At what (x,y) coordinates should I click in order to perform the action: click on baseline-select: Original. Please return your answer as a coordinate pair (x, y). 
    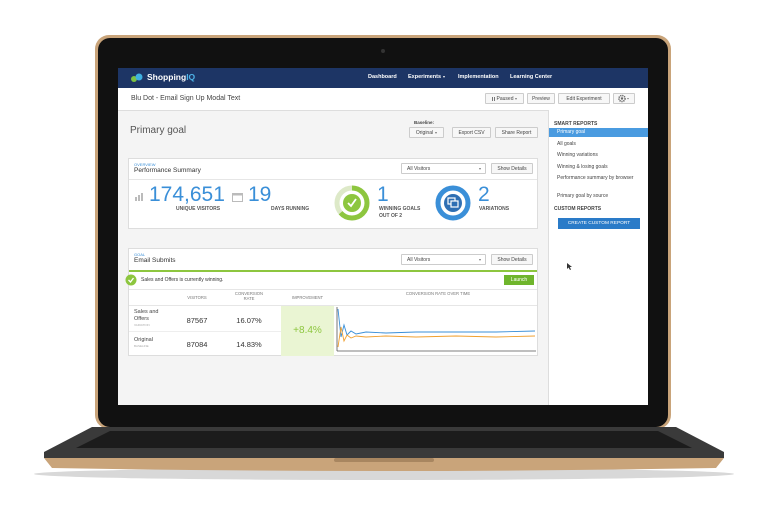
    Looking at the image, I should click on (426, 132).